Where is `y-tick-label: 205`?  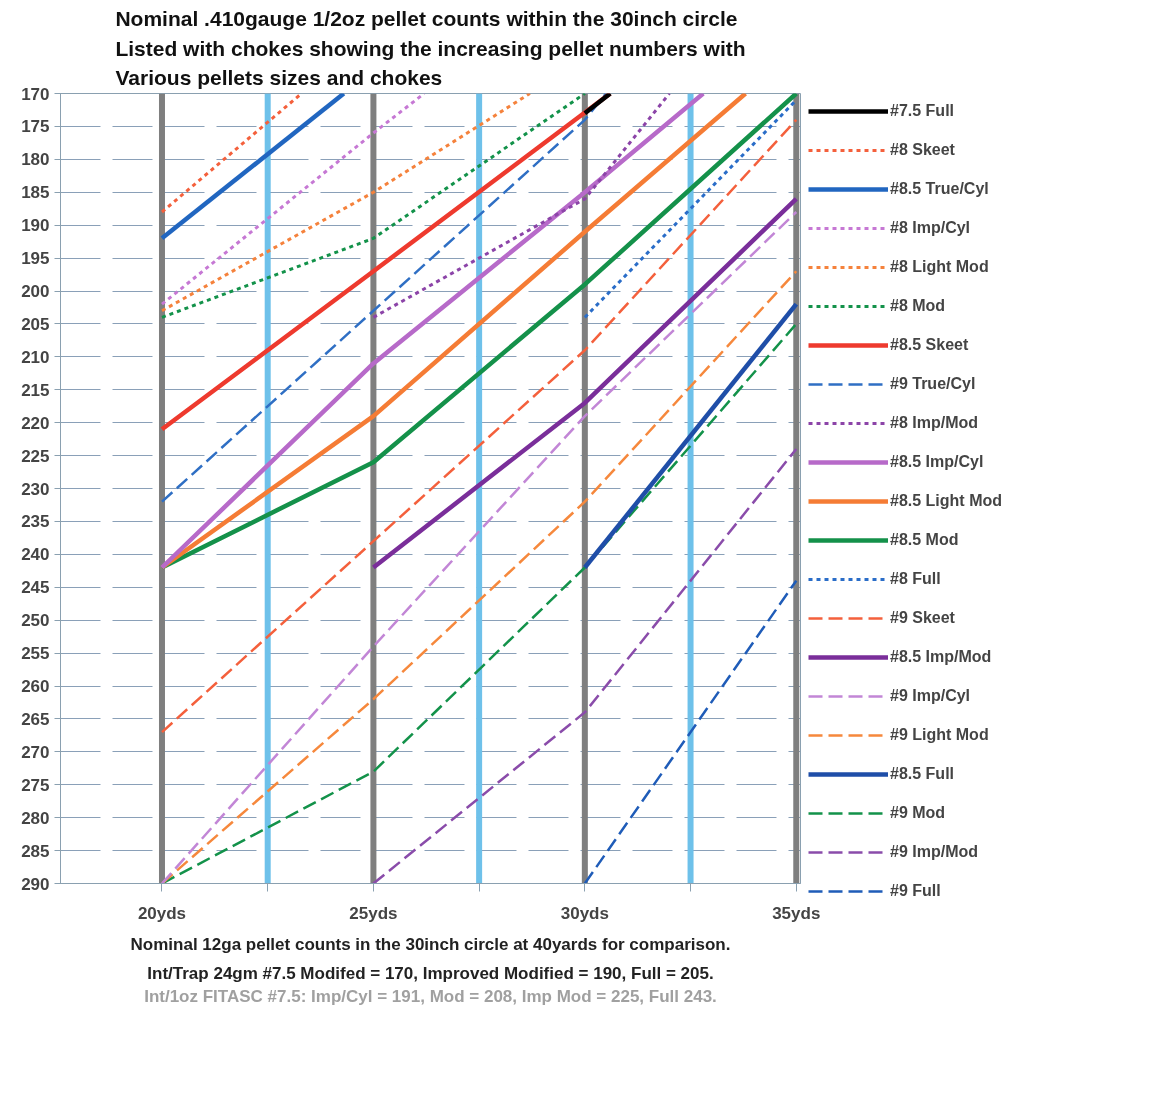
y-tick-label: 205 is located at coordinates (35, 324).